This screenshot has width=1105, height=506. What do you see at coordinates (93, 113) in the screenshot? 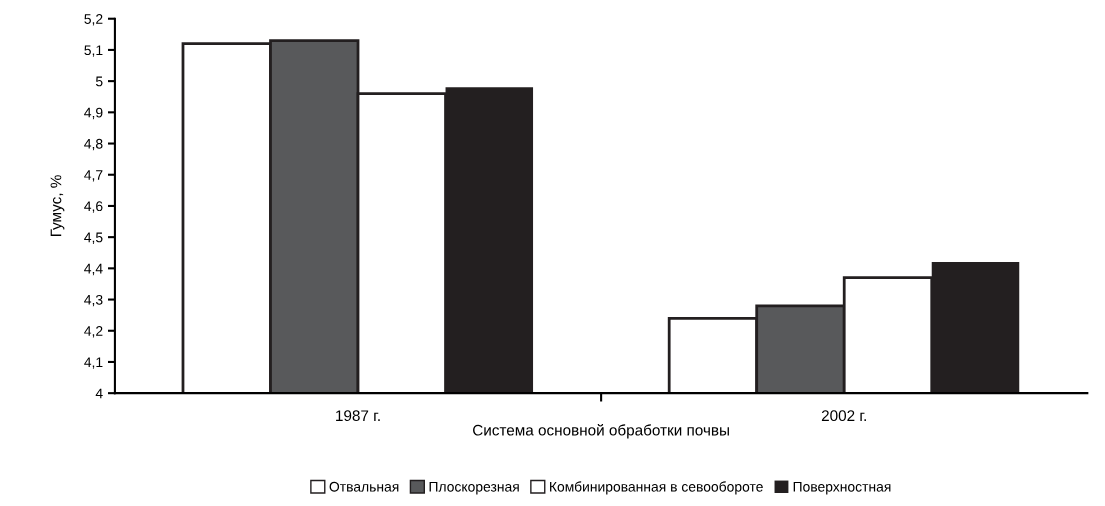
I see `y-tick-label: 4,9` at bounding box center [93, 113].